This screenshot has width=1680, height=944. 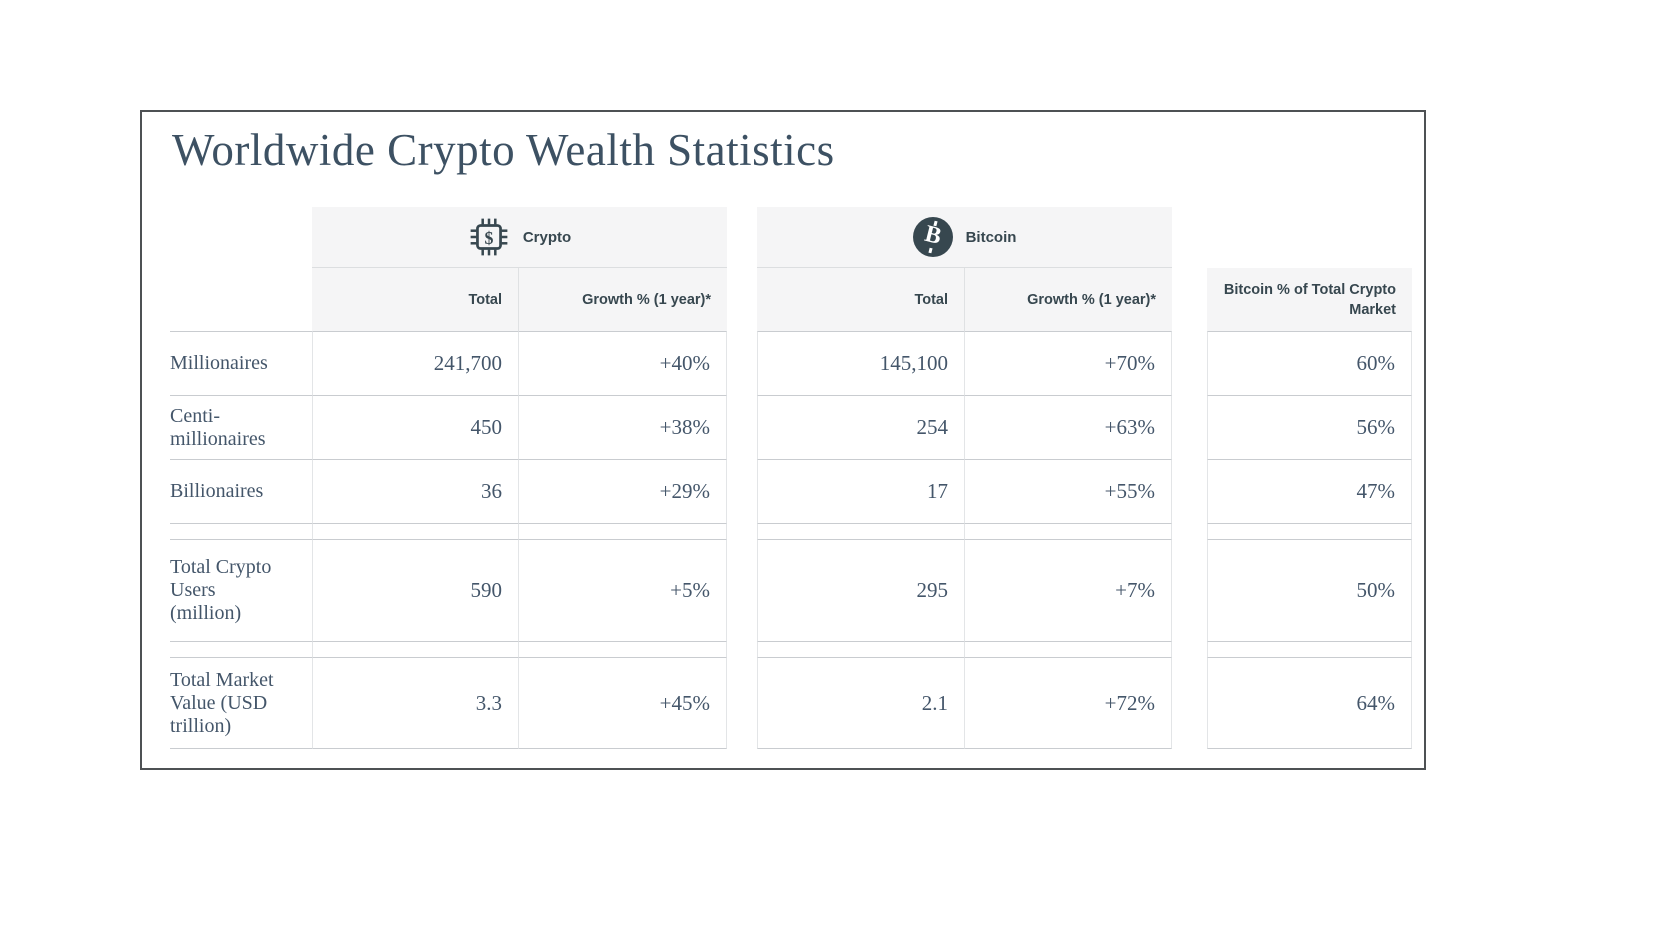 What do you see at coordinates (964, 237) in the screenshot?
I see `group-header-bitcoin: B Bitcoin` at bounding box center [964, 237].